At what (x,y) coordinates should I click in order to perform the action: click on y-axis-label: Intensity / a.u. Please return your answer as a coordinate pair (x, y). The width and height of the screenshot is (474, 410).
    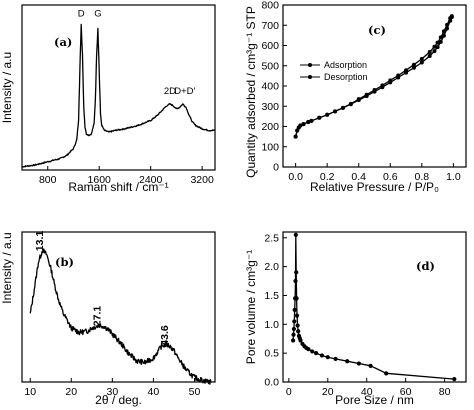
    Looking at the image, I should click on (7, 267).